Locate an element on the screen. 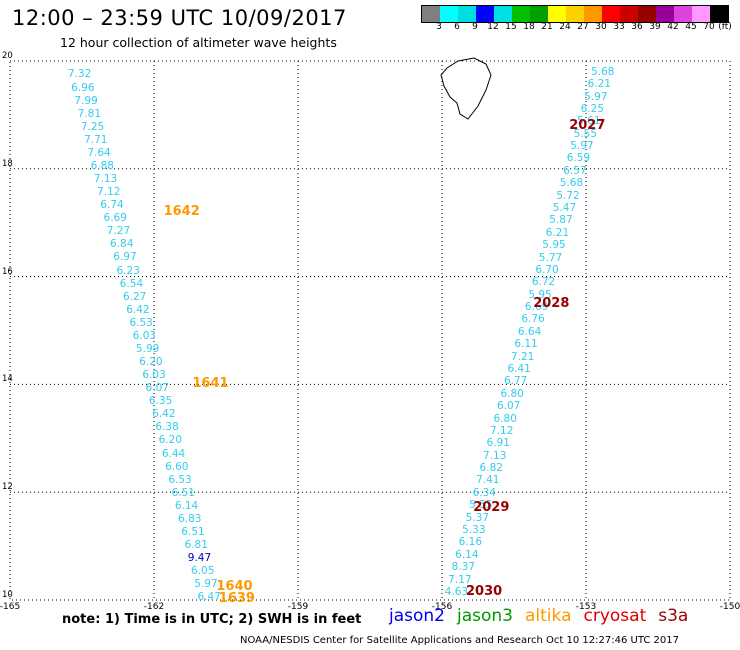  legend-label: 3 is located at coordinates (439, 27).